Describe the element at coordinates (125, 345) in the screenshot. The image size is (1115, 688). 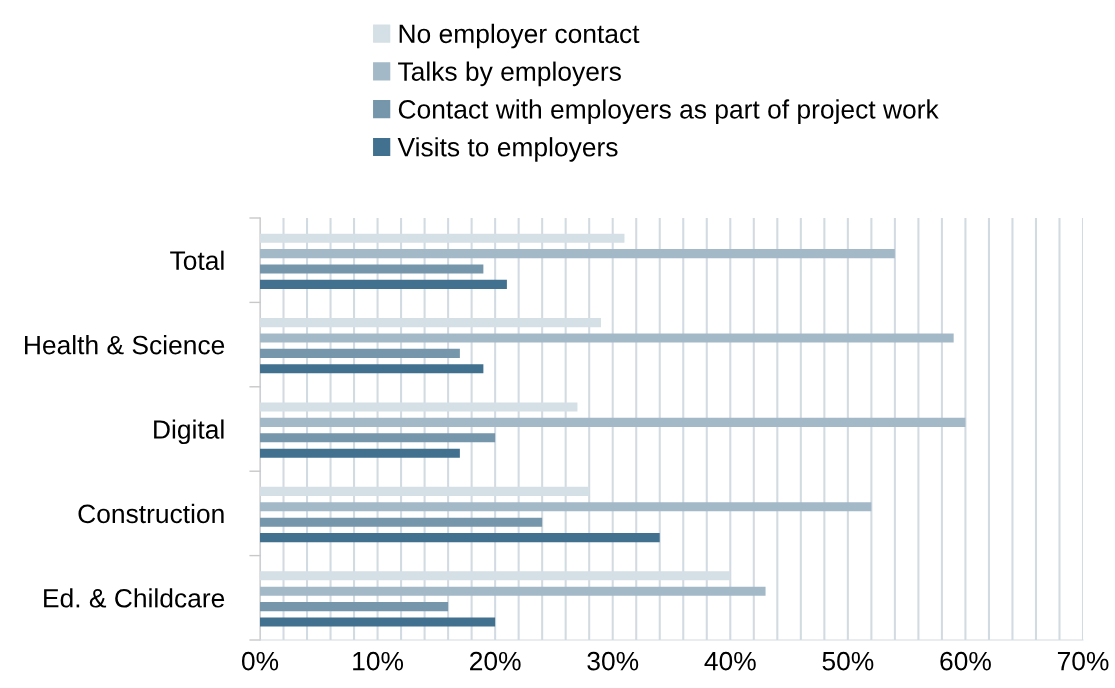
I see `y-tick-label: Health & Science` at that location.